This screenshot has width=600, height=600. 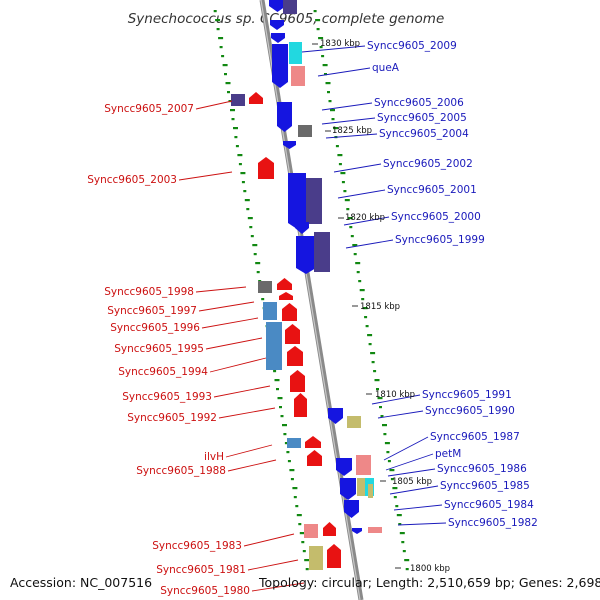 What do you see at coordinates (467, 395) in the screenshot?
I see `gene-label: Syncc9605_1991` at bounding box center [467, 395].